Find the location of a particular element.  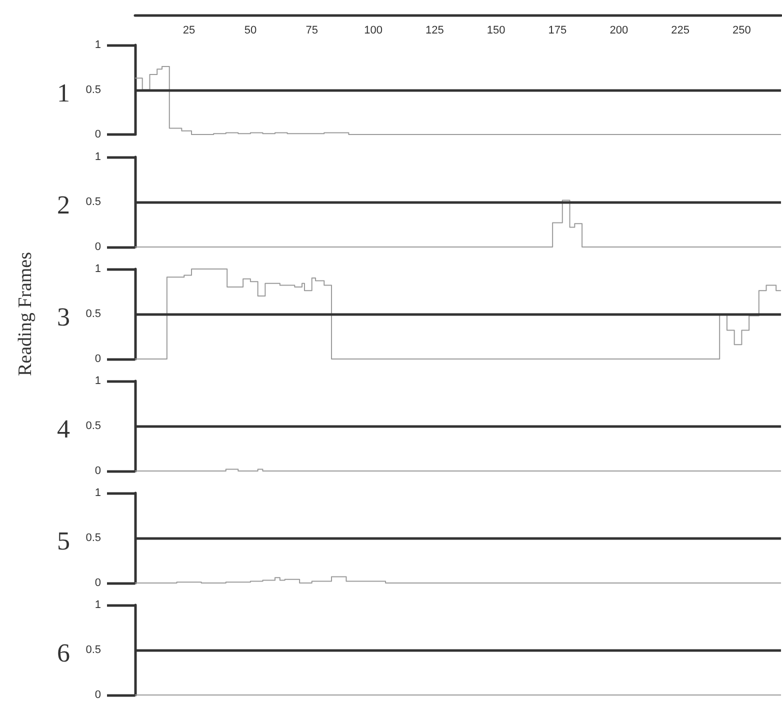

text: 3 is located at coordinates (63, 317).